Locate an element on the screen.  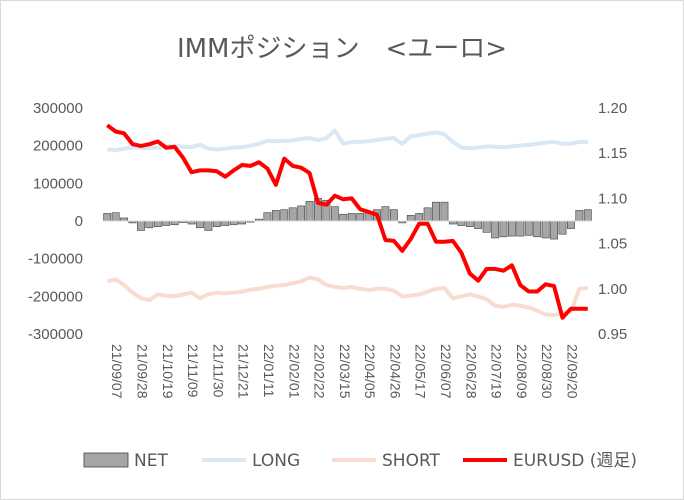
right-tick-label: 1.05 is located at coordinates (612, 244).